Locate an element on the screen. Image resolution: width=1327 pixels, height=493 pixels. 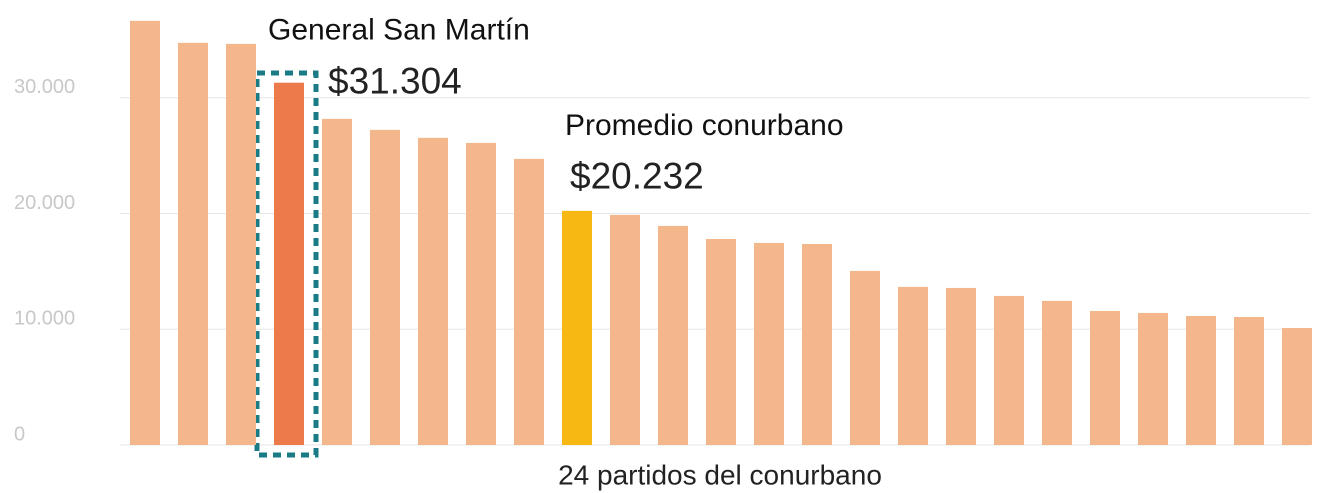
x-axis-label: 24 partidos del conurbano is located at coordinates (720, 474).